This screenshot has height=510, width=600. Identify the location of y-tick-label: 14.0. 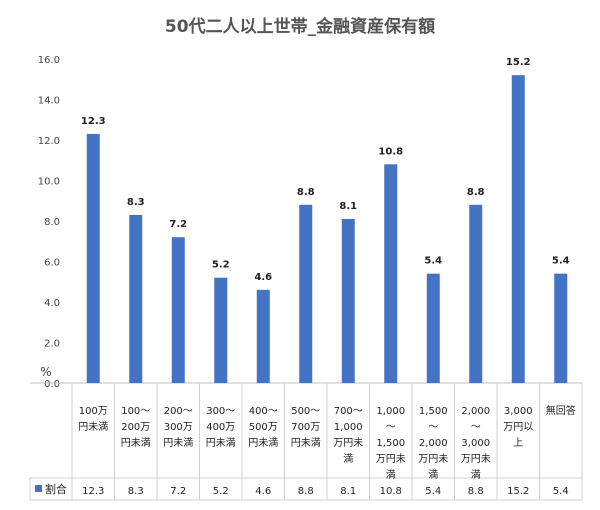
(49, 101).